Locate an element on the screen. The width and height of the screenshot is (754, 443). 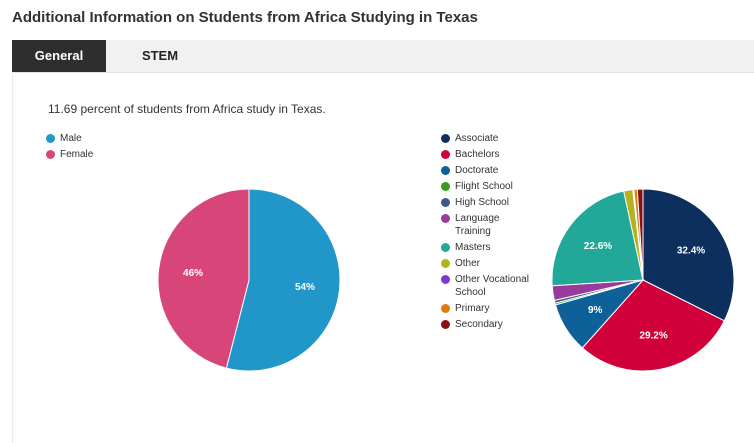
degree-data-label-bachelors: 29.2% is located at coordinates (653, 335).